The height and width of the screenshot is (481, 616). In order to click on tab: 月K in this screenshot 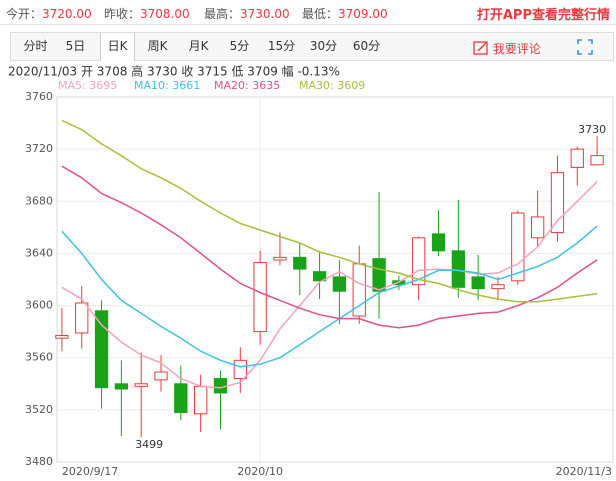, I will do `click(198, 46)`.